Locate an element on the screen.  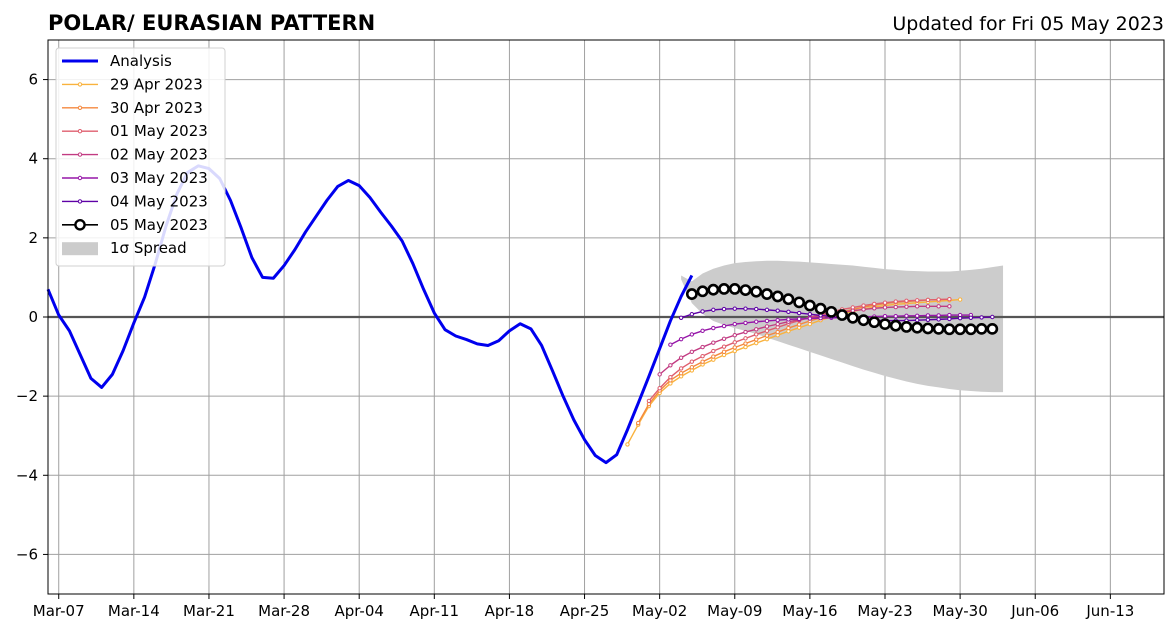
x-tick-label: Jun-13 is located at coordinates (1109, 611).